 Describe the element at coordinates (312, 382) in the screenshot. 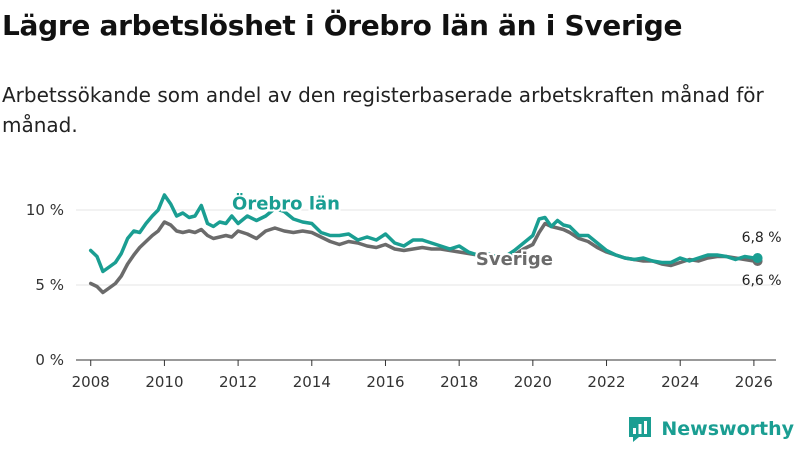

I see `x-tick-label: 2014` at that location.